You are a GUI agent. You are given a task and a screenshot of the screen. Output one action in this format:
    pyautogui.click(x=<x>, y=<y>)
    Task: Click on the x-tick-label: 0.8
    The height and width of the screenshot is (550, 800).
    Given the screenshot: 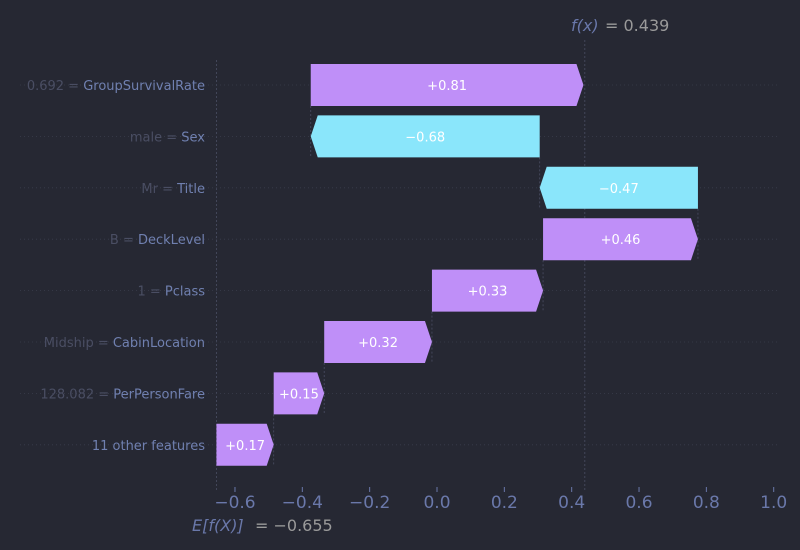 What is the action you would take?
    pyautogui.click(x=706, y=503)
    